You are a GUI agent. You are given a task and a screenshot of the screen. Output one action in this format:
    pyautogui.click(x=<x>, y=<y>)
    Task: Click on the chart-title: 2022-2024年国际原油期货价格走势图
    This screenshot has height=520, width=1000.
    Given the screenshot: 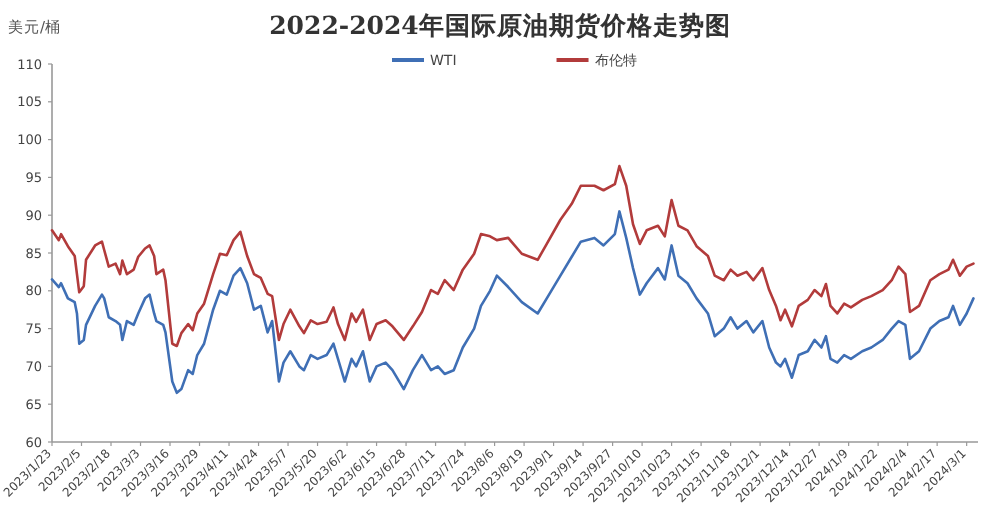 What is the action you would take?
    pyautogui.click(x=500, y=25)
    